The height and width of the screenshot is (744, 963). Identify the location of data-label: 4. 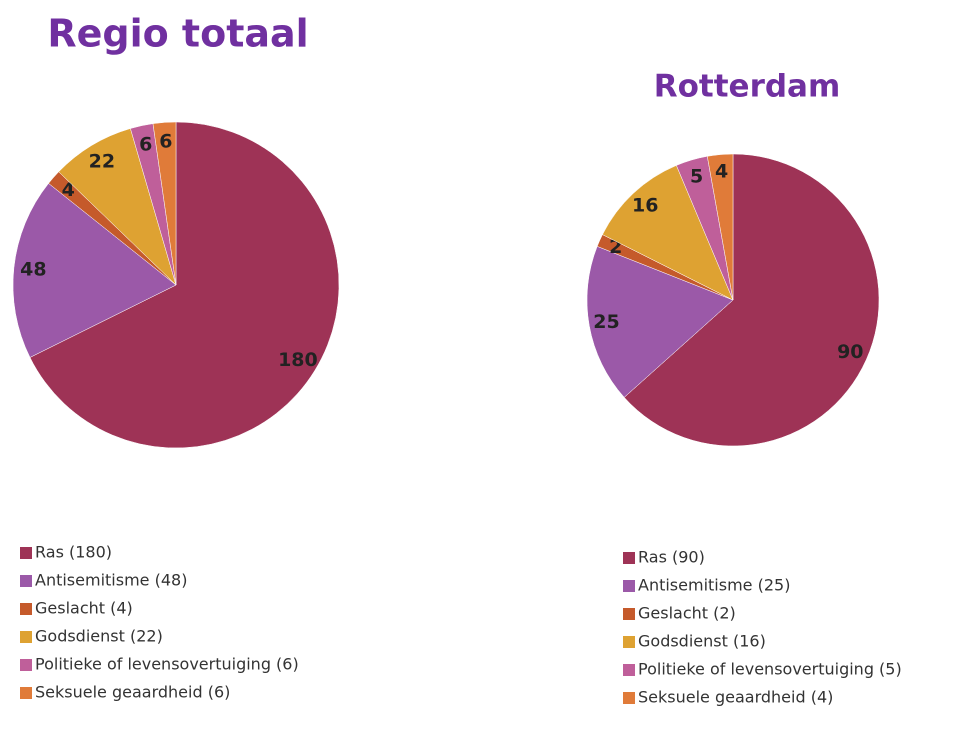
(721, 172).